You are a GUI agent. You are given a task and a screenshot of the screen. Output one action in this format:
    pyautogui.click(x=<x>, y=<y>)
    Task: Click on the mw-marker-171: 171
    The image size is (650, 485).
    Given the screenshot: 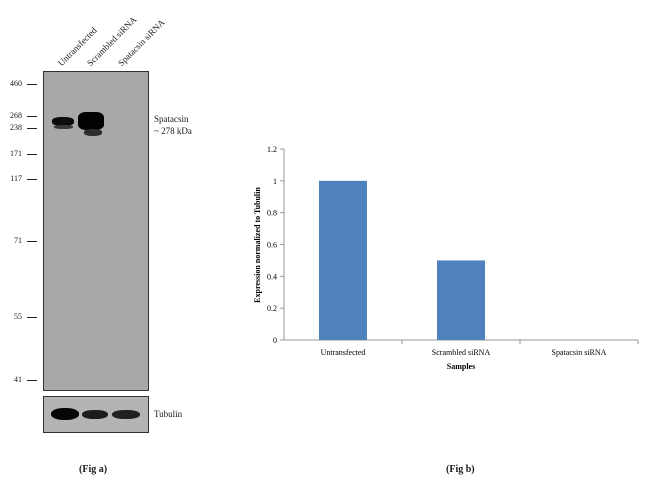 What is the action you would take?
    pyautogui.click(x=16, y=153)
    